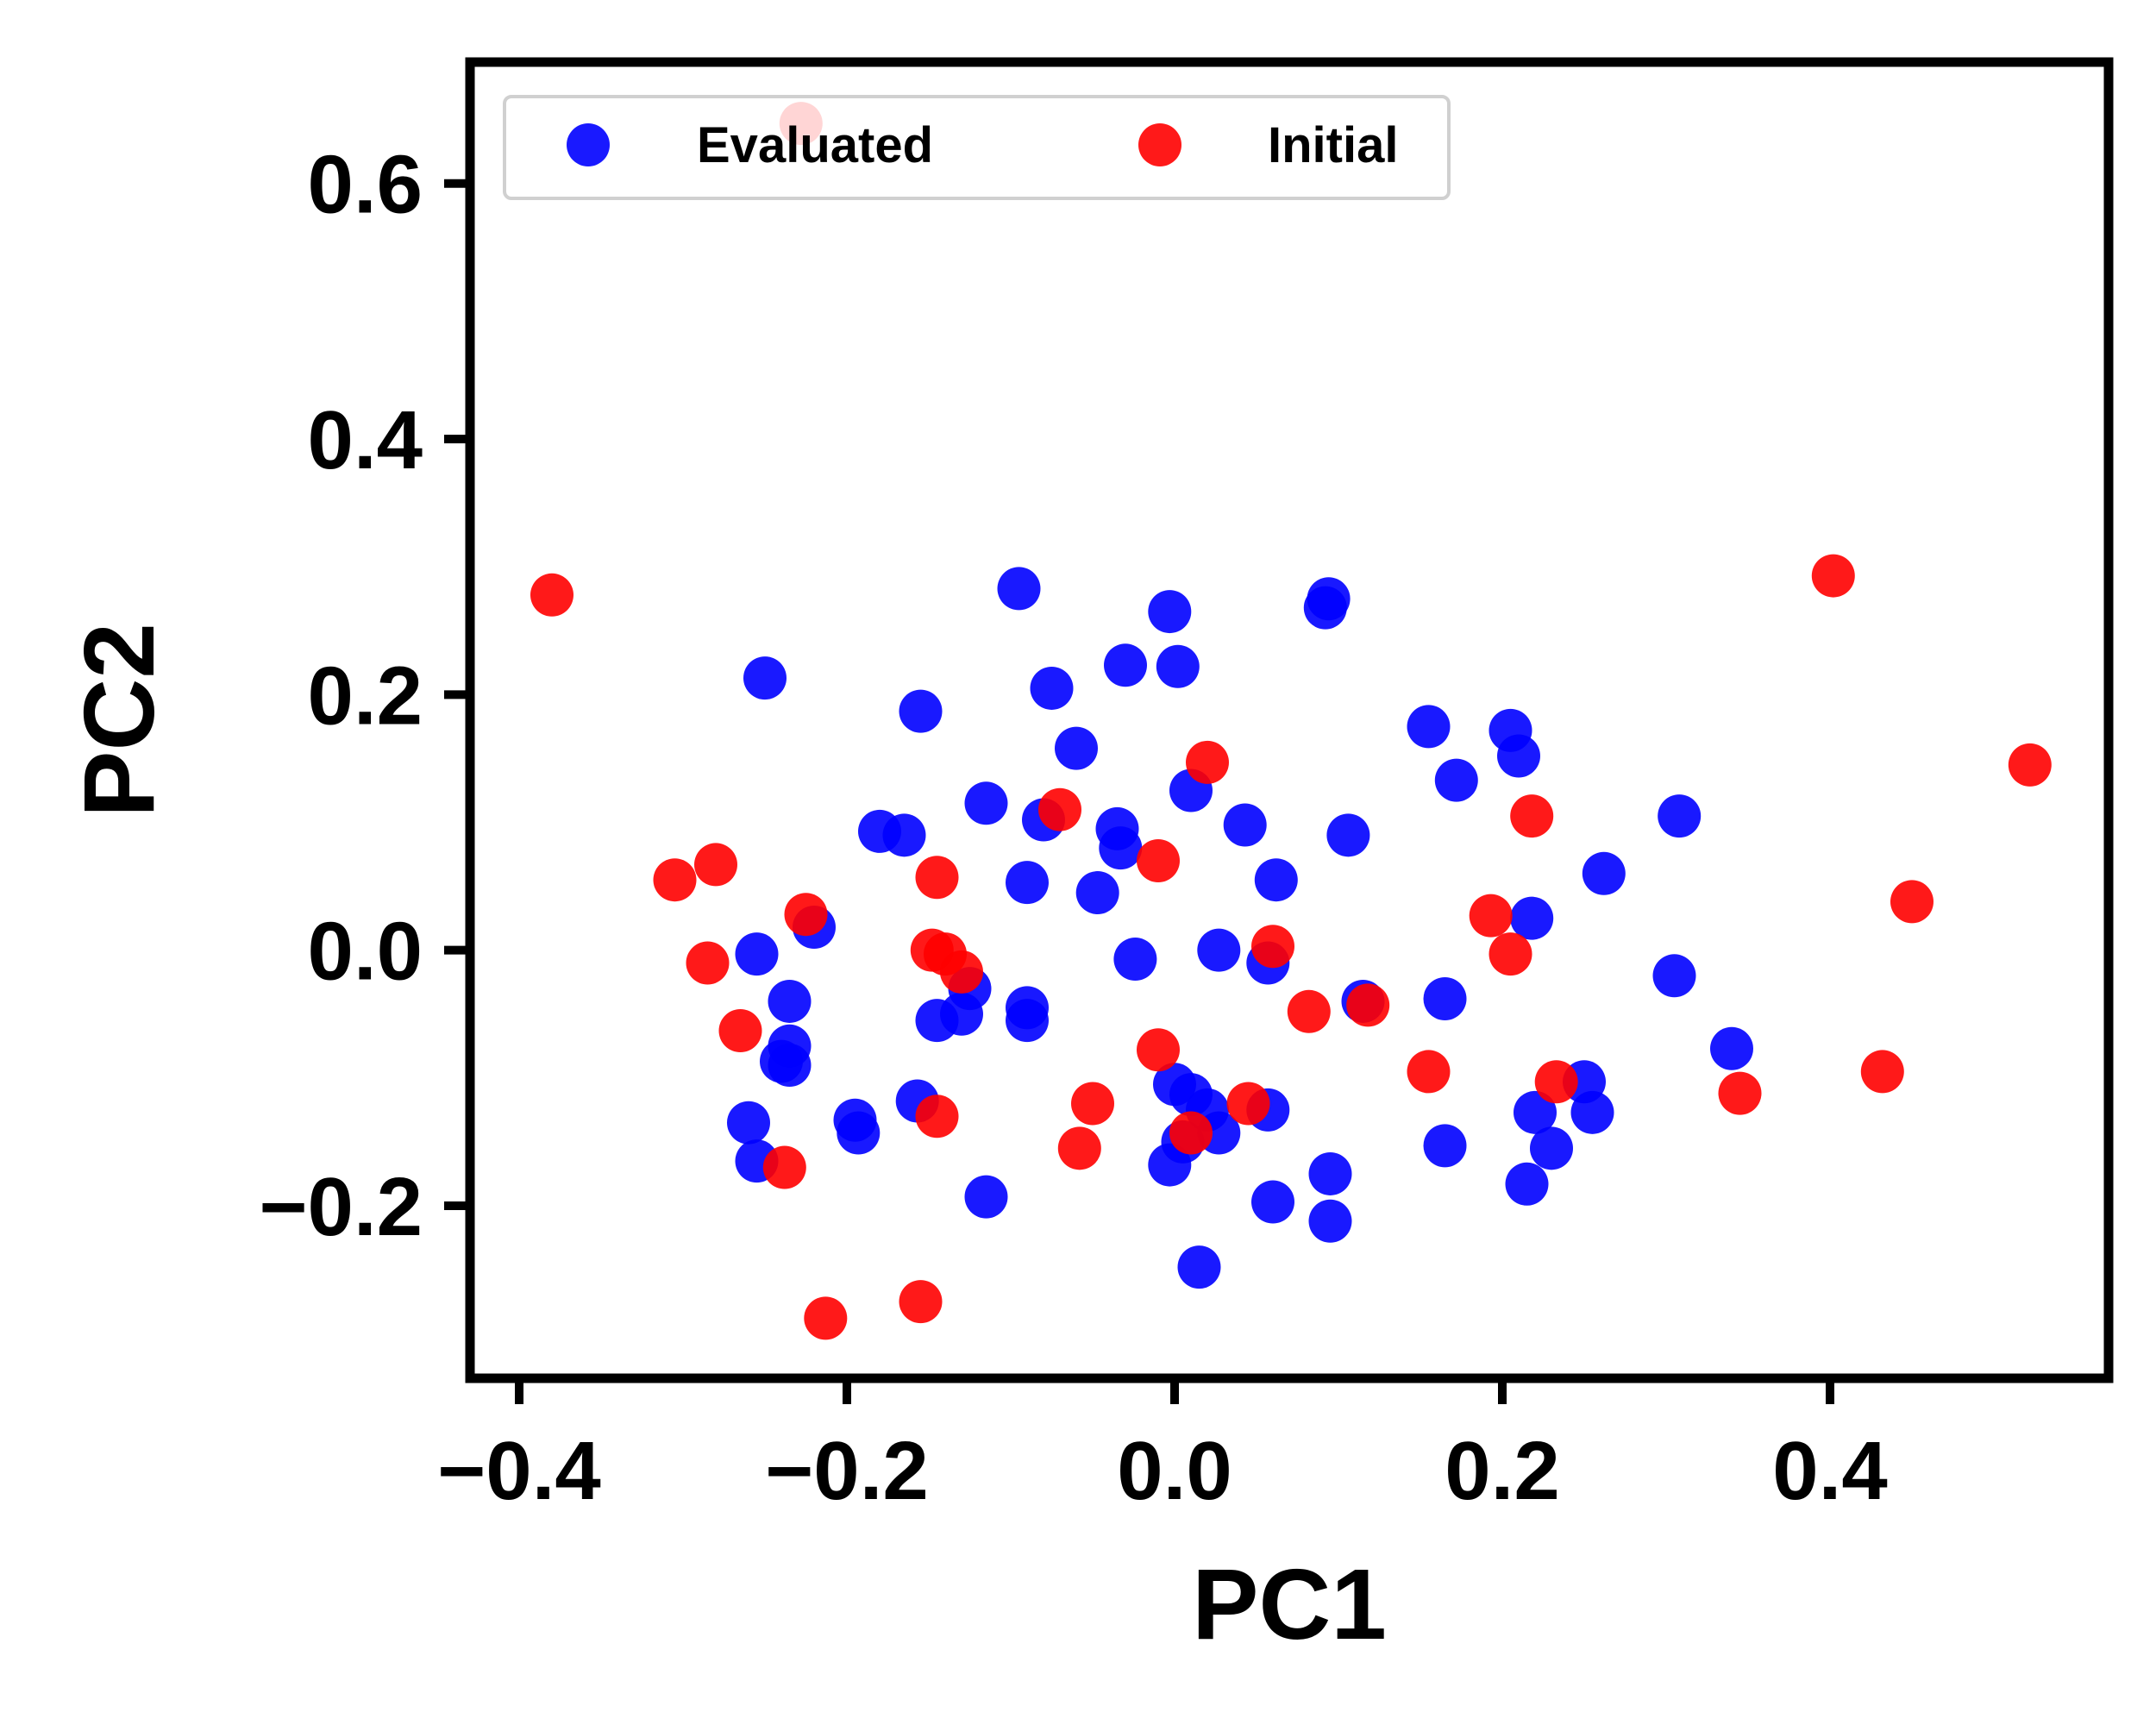  What do you see at coordinates (847, 1471) in the screenshot?
I see `x-tick-label: −0.2` at bounding box center [847, 1471].